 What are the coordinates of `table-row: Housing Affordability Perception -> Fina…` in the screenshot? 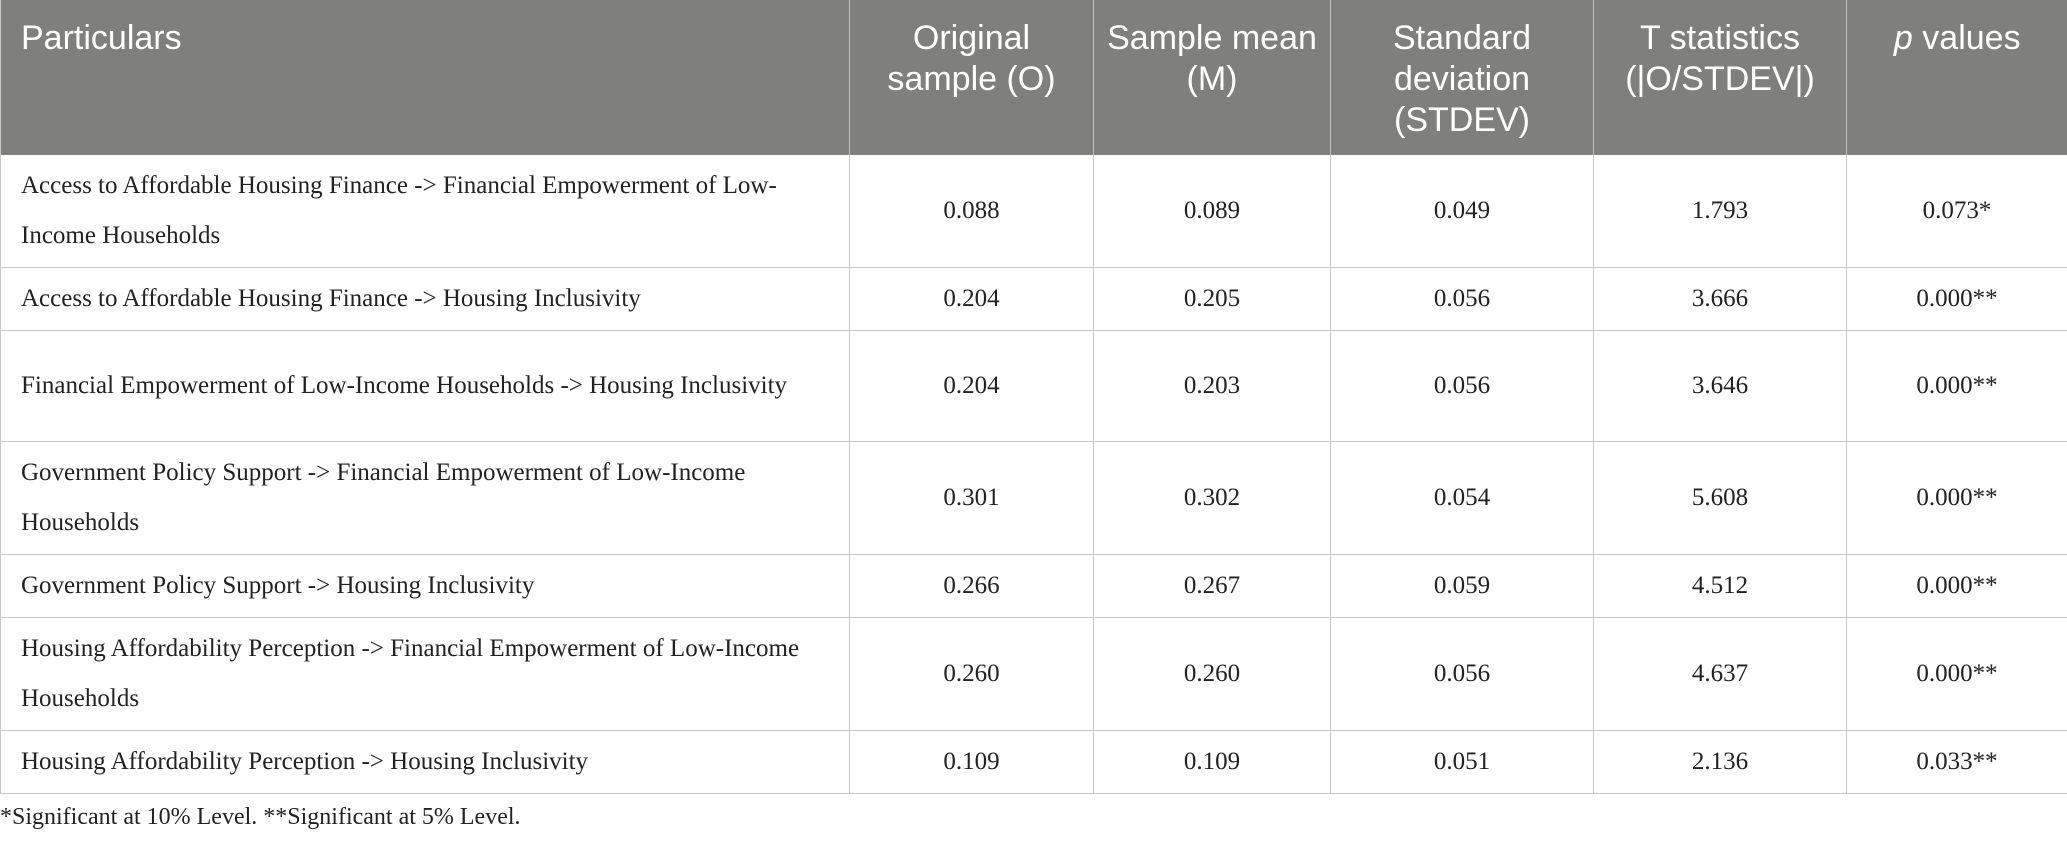 It's located at (1033, 674).